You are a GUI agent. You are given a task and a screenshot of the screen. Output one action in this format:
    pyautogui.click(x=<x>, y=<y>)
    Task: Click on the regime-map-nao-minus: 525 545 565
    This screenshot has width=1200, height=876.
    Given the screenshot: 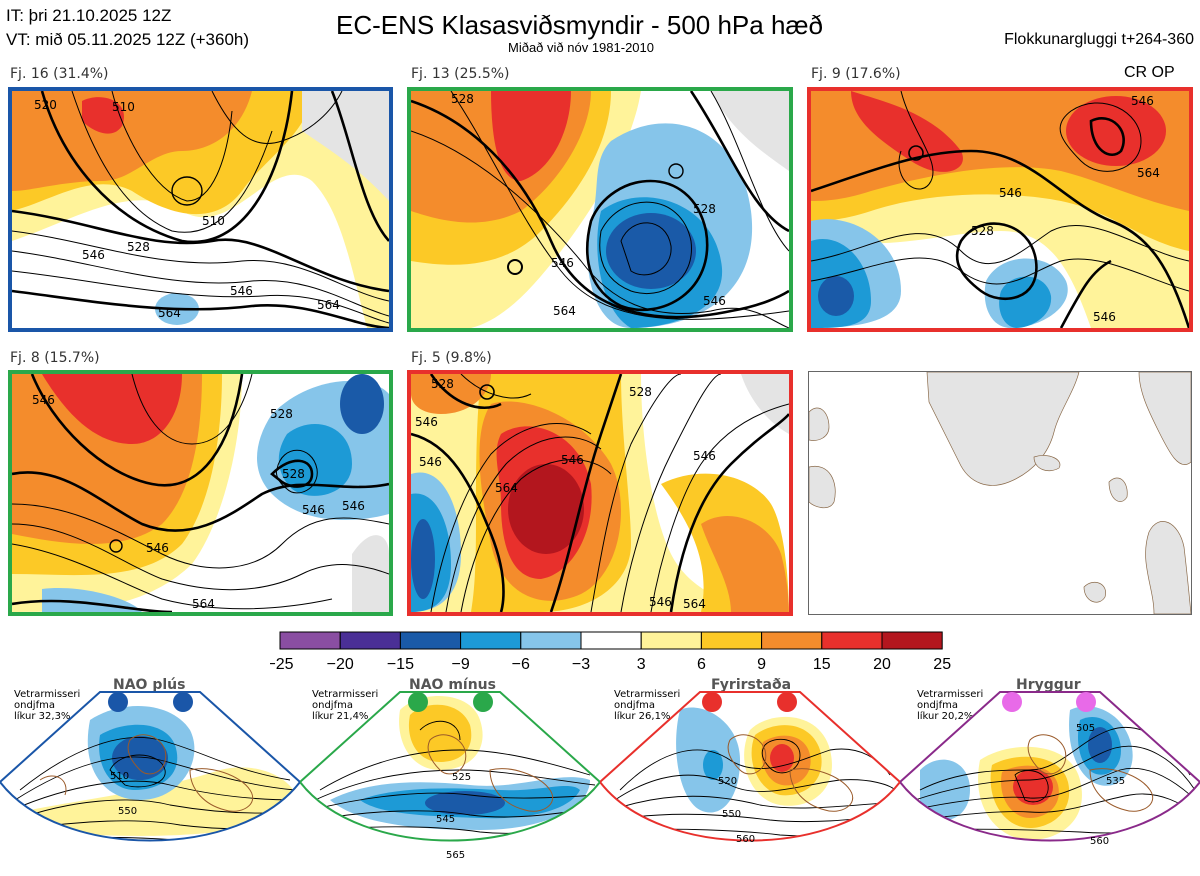 What is the action you would take?
    pyautogui.click(x=450, y=780)
    